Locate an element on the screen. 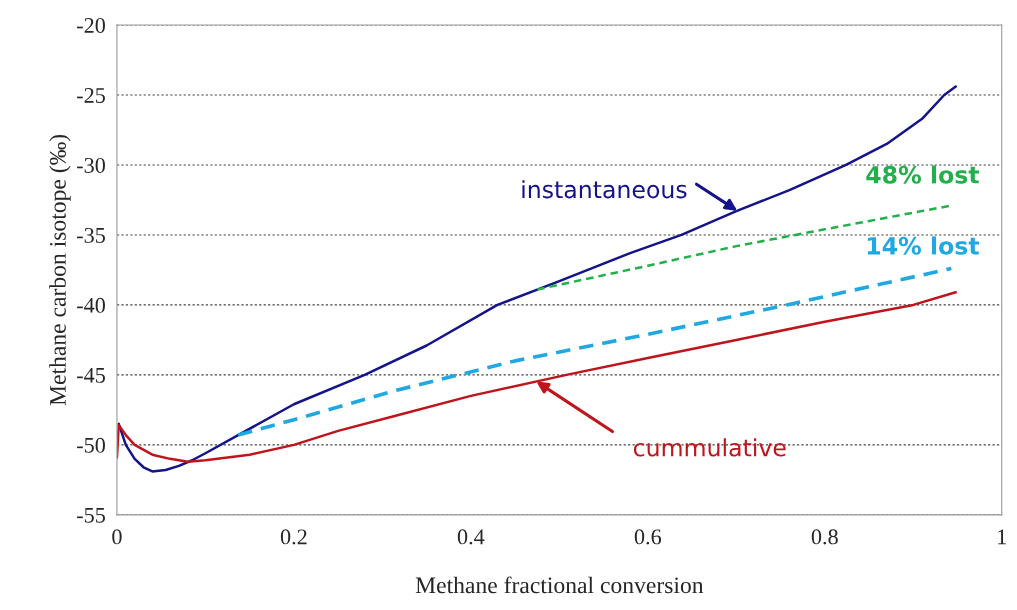 Image resolution: width=1017 pixels, height=610 pixels. y-tick-label: -50 is located at coordinates (91, 445).